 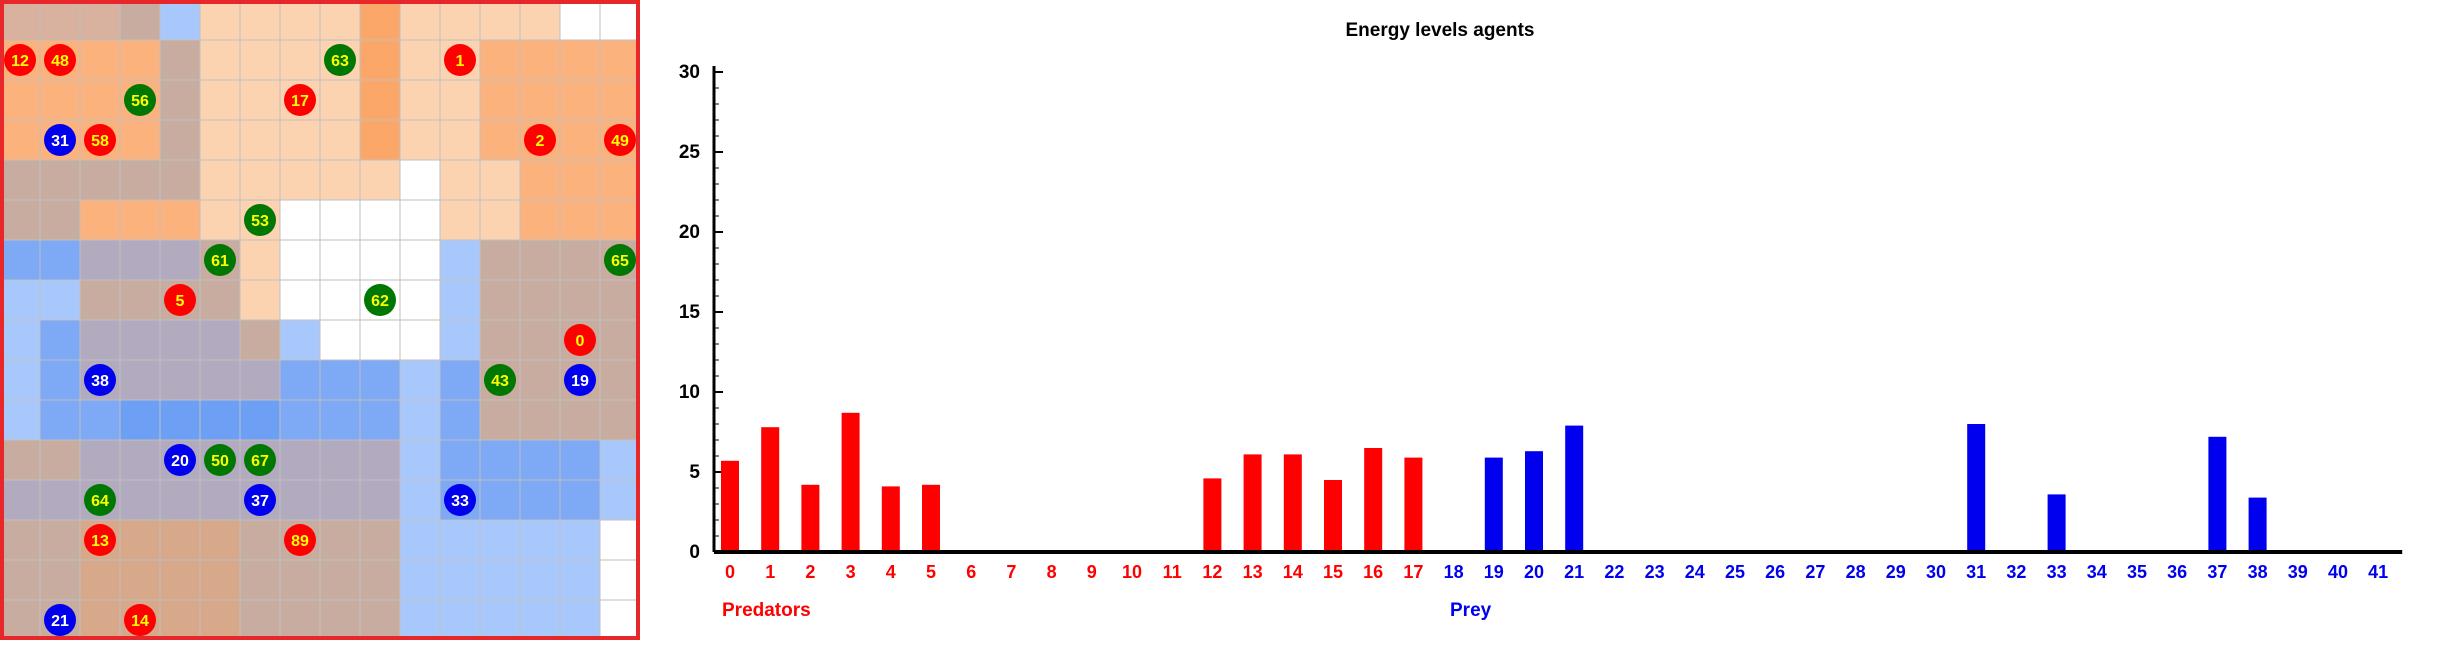 What do you see at coordinates (2338, 572) in the screenshot?
I see `x-tick-label: 40` at bounding box center [2338, 572].